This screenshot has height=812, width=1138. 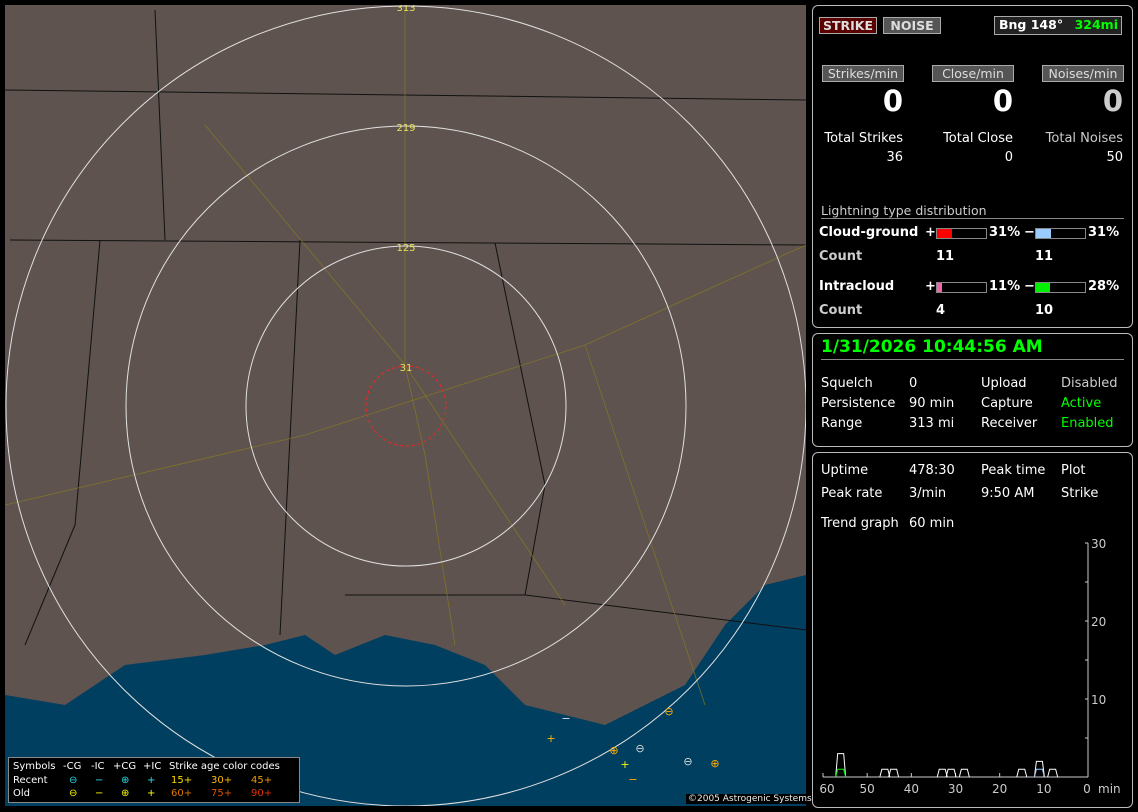 I want to click on cg-pos-bar, so click(x=961, y=233).